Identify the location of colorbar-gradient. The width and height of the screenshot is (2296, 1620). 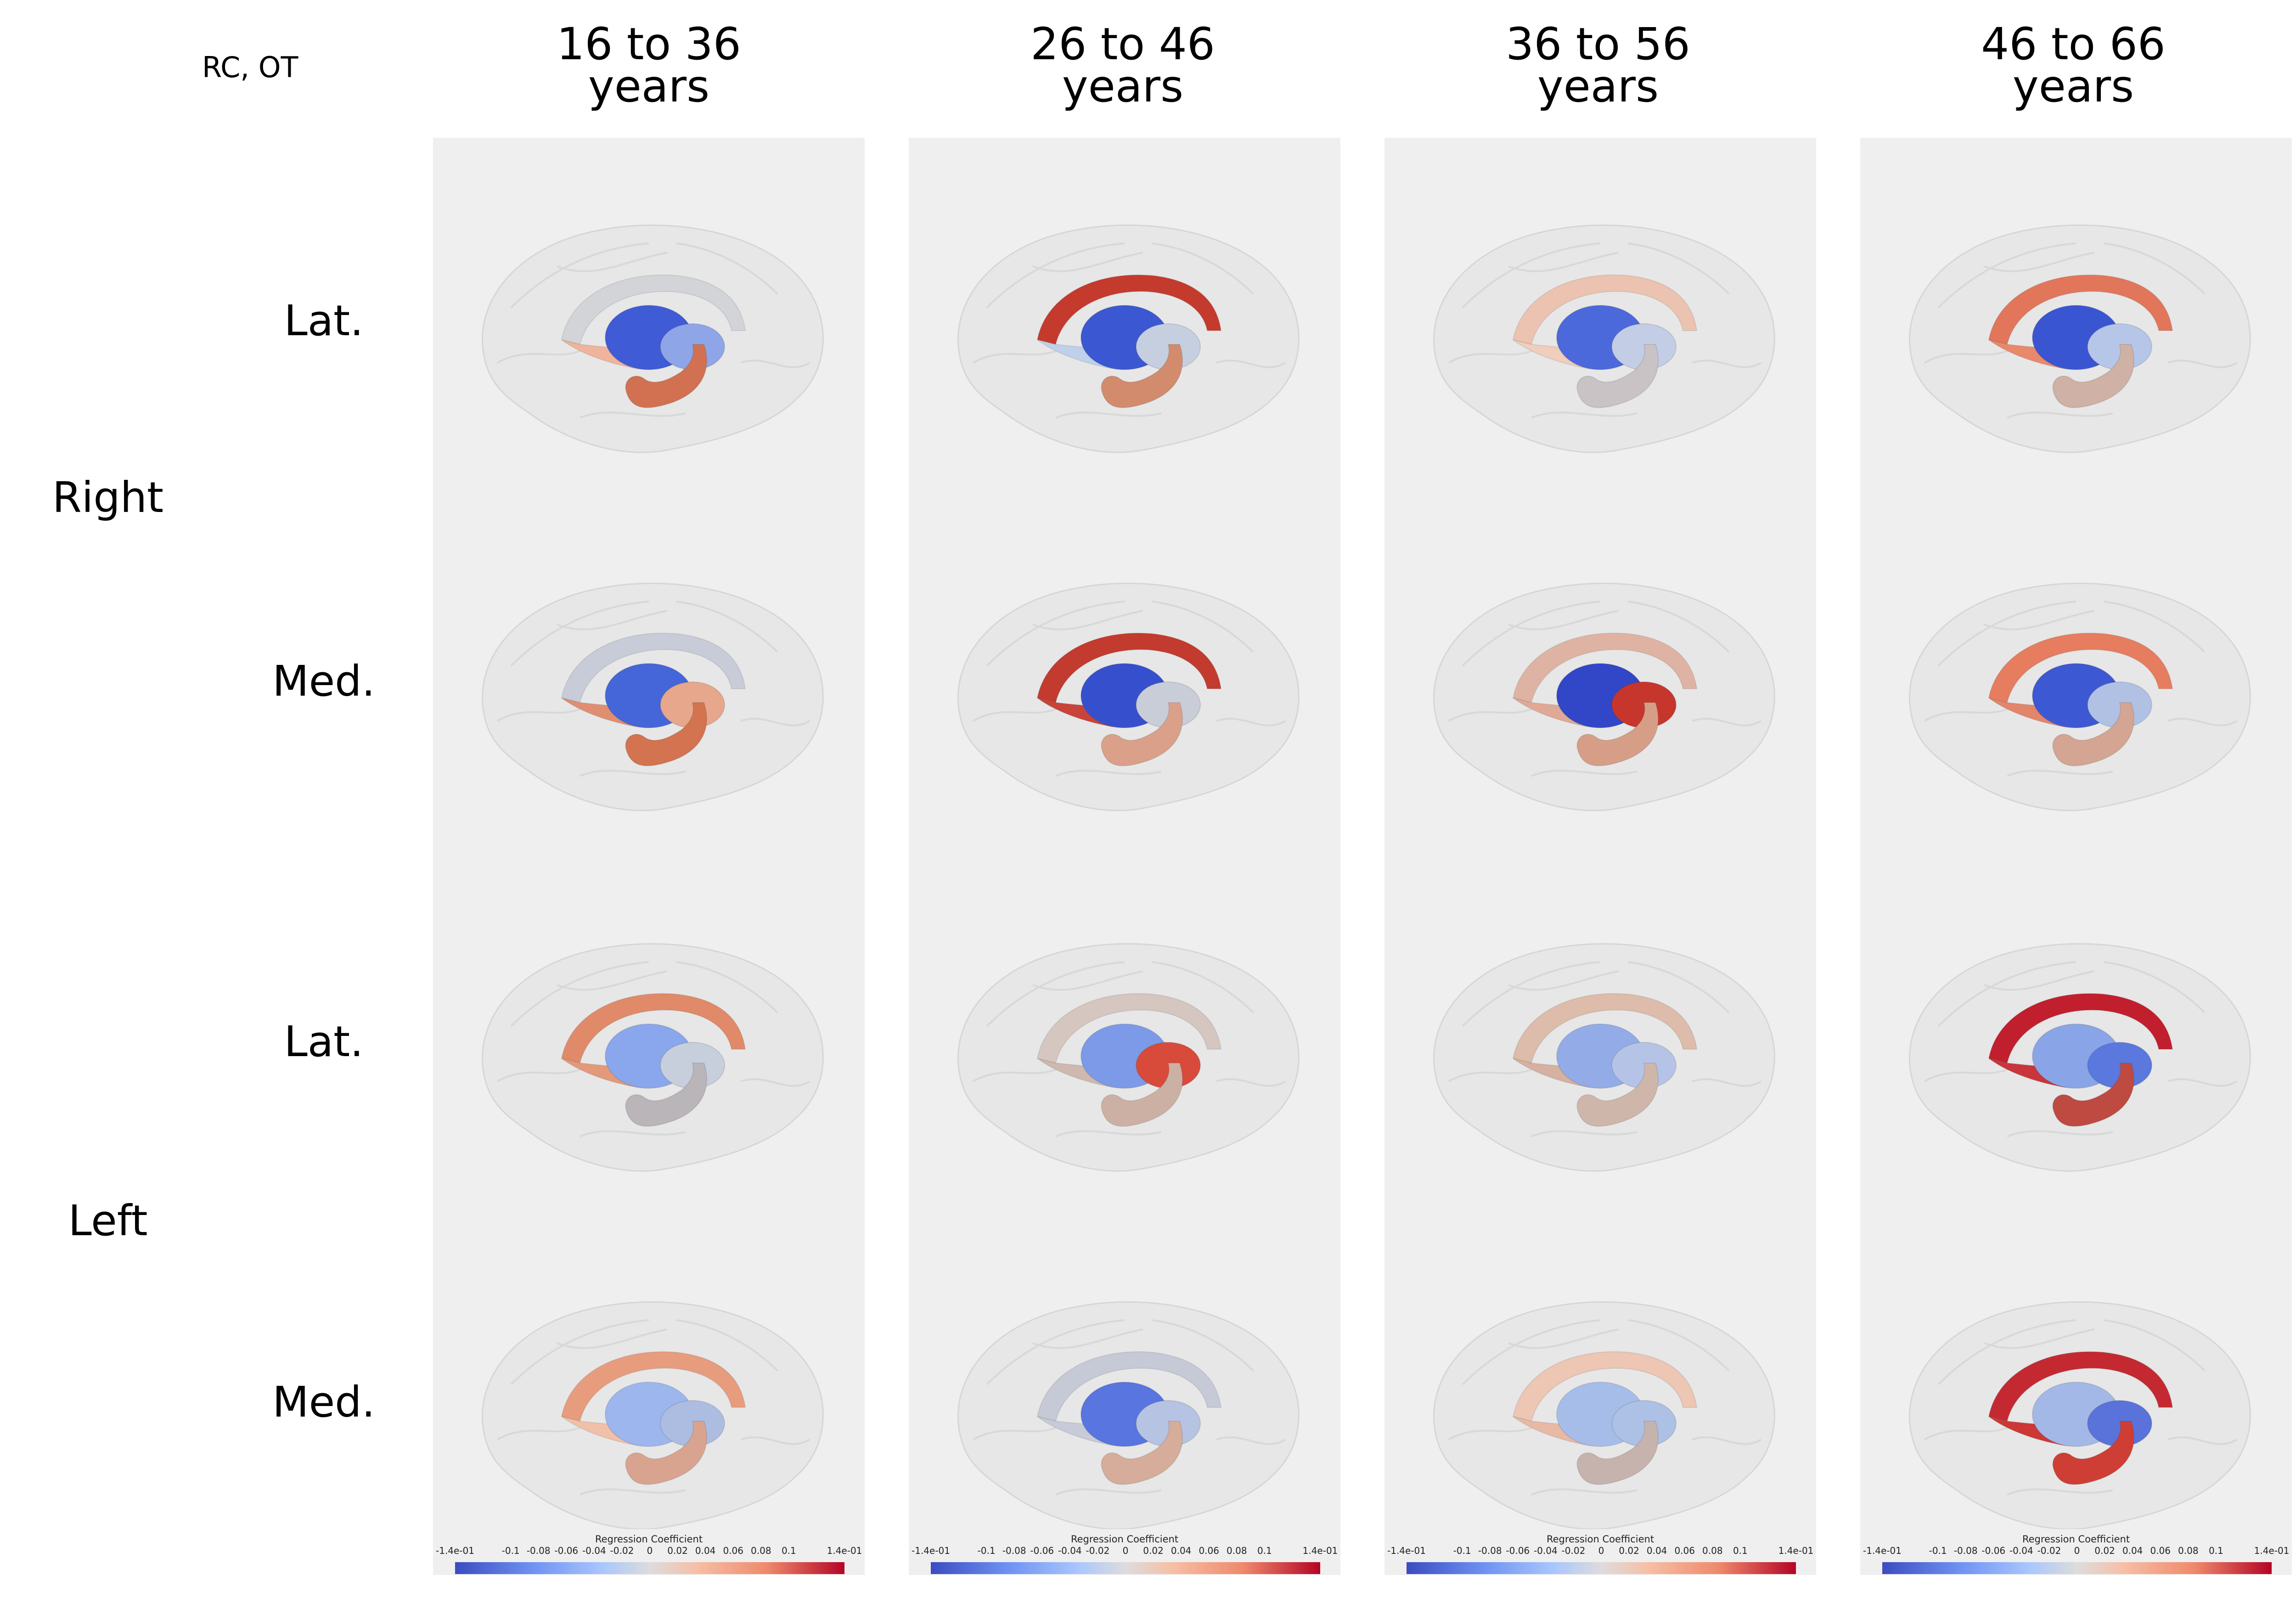
(650, 1568).